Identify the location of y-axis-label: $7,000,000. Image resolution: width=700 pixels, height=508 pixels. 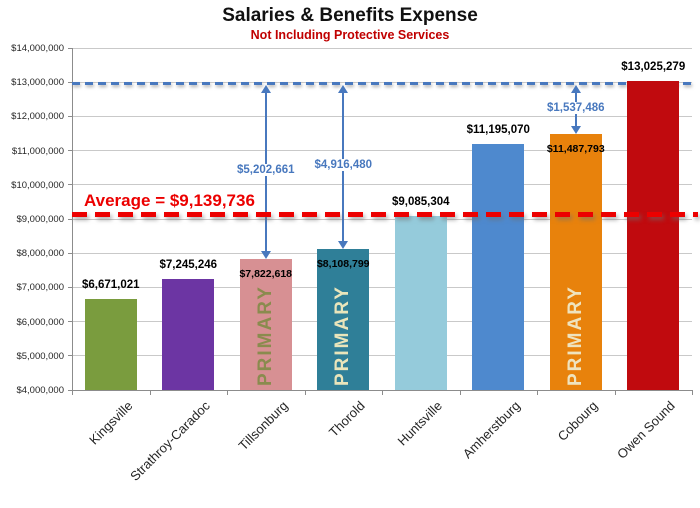
(40, 288).